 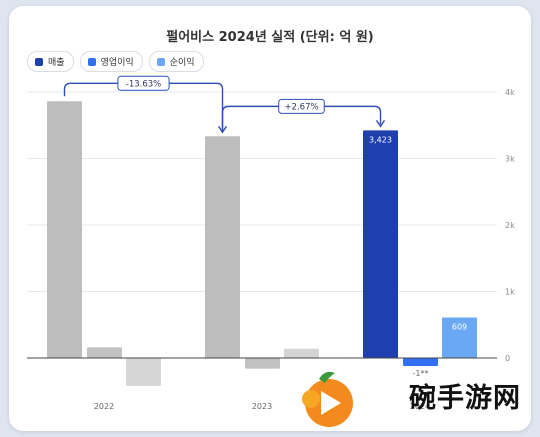 What do you see at coordinates (420, 406) in the screenshot?
I see `x-tick-label-2024: 2024` at bounding box center [420, 406].